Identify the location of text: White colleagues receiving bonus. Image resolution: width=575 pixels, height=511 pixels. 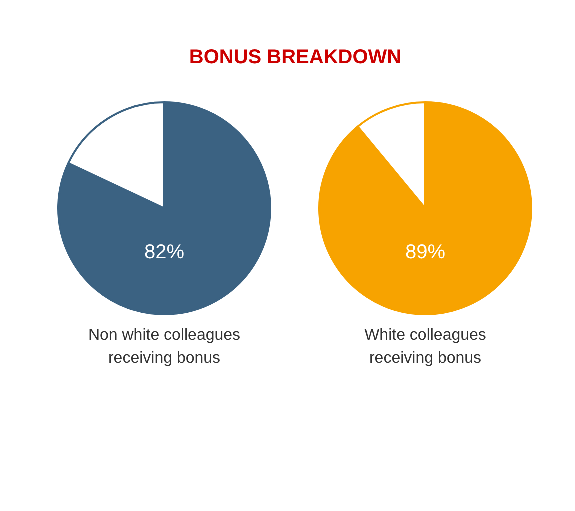
(425, 347).